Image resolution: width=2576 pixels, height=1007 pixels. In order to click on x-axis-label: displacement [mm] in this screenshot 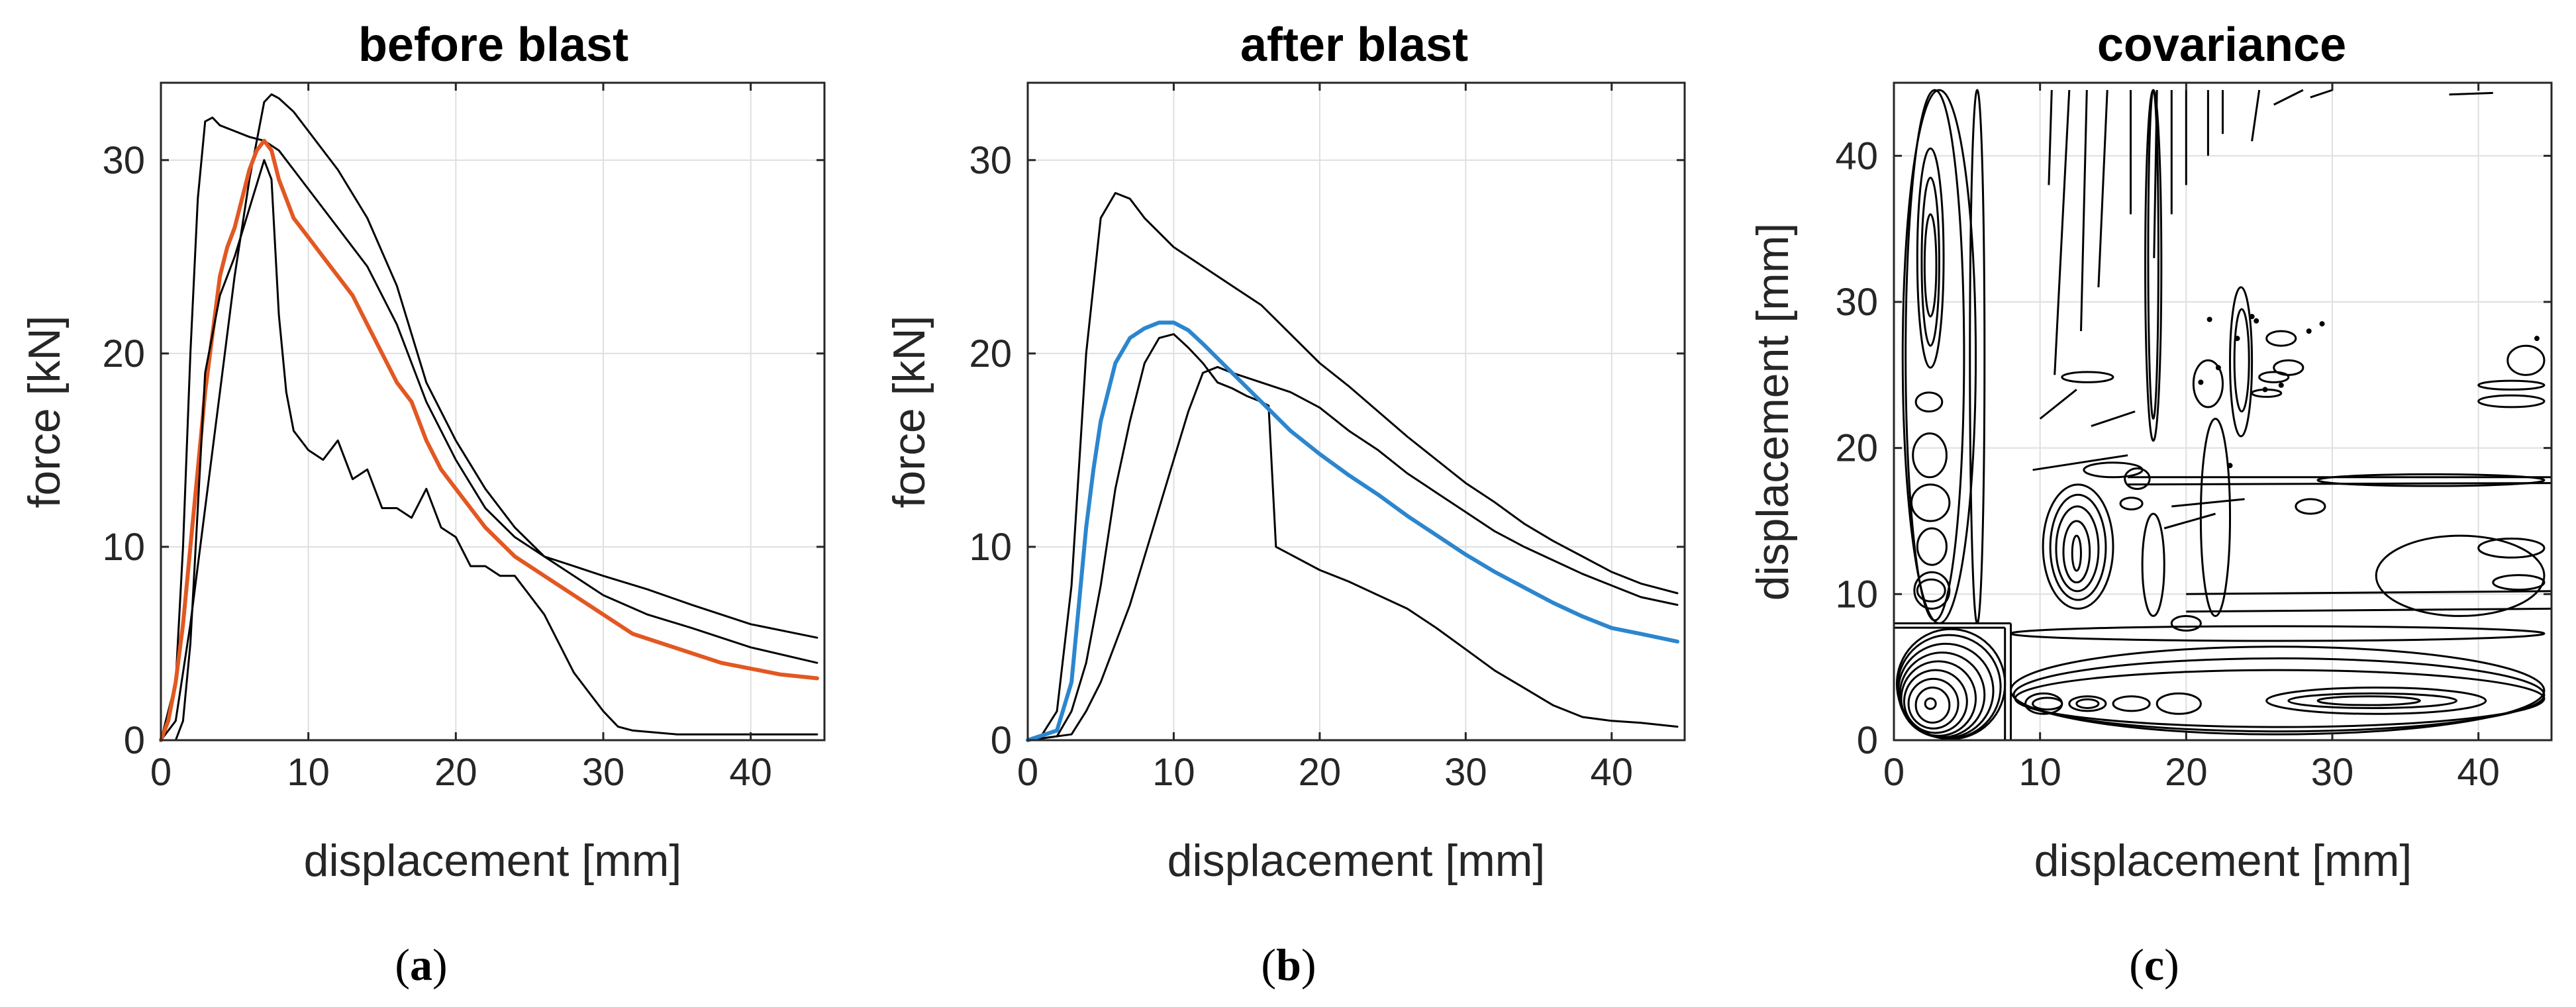, I will do `click(2223, 861)`.